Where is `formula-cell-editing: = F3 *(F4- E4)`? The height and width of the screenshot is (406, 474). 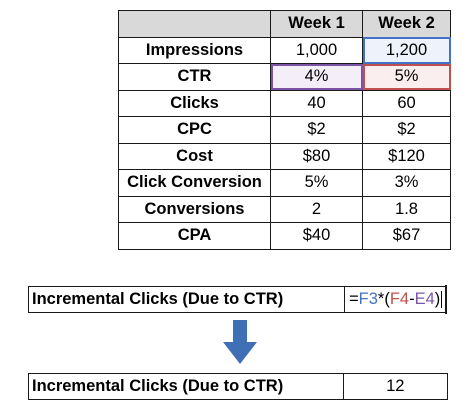 formula-cell-editing: = F3 *(F4- E4) is located at coordinates (396, 299).